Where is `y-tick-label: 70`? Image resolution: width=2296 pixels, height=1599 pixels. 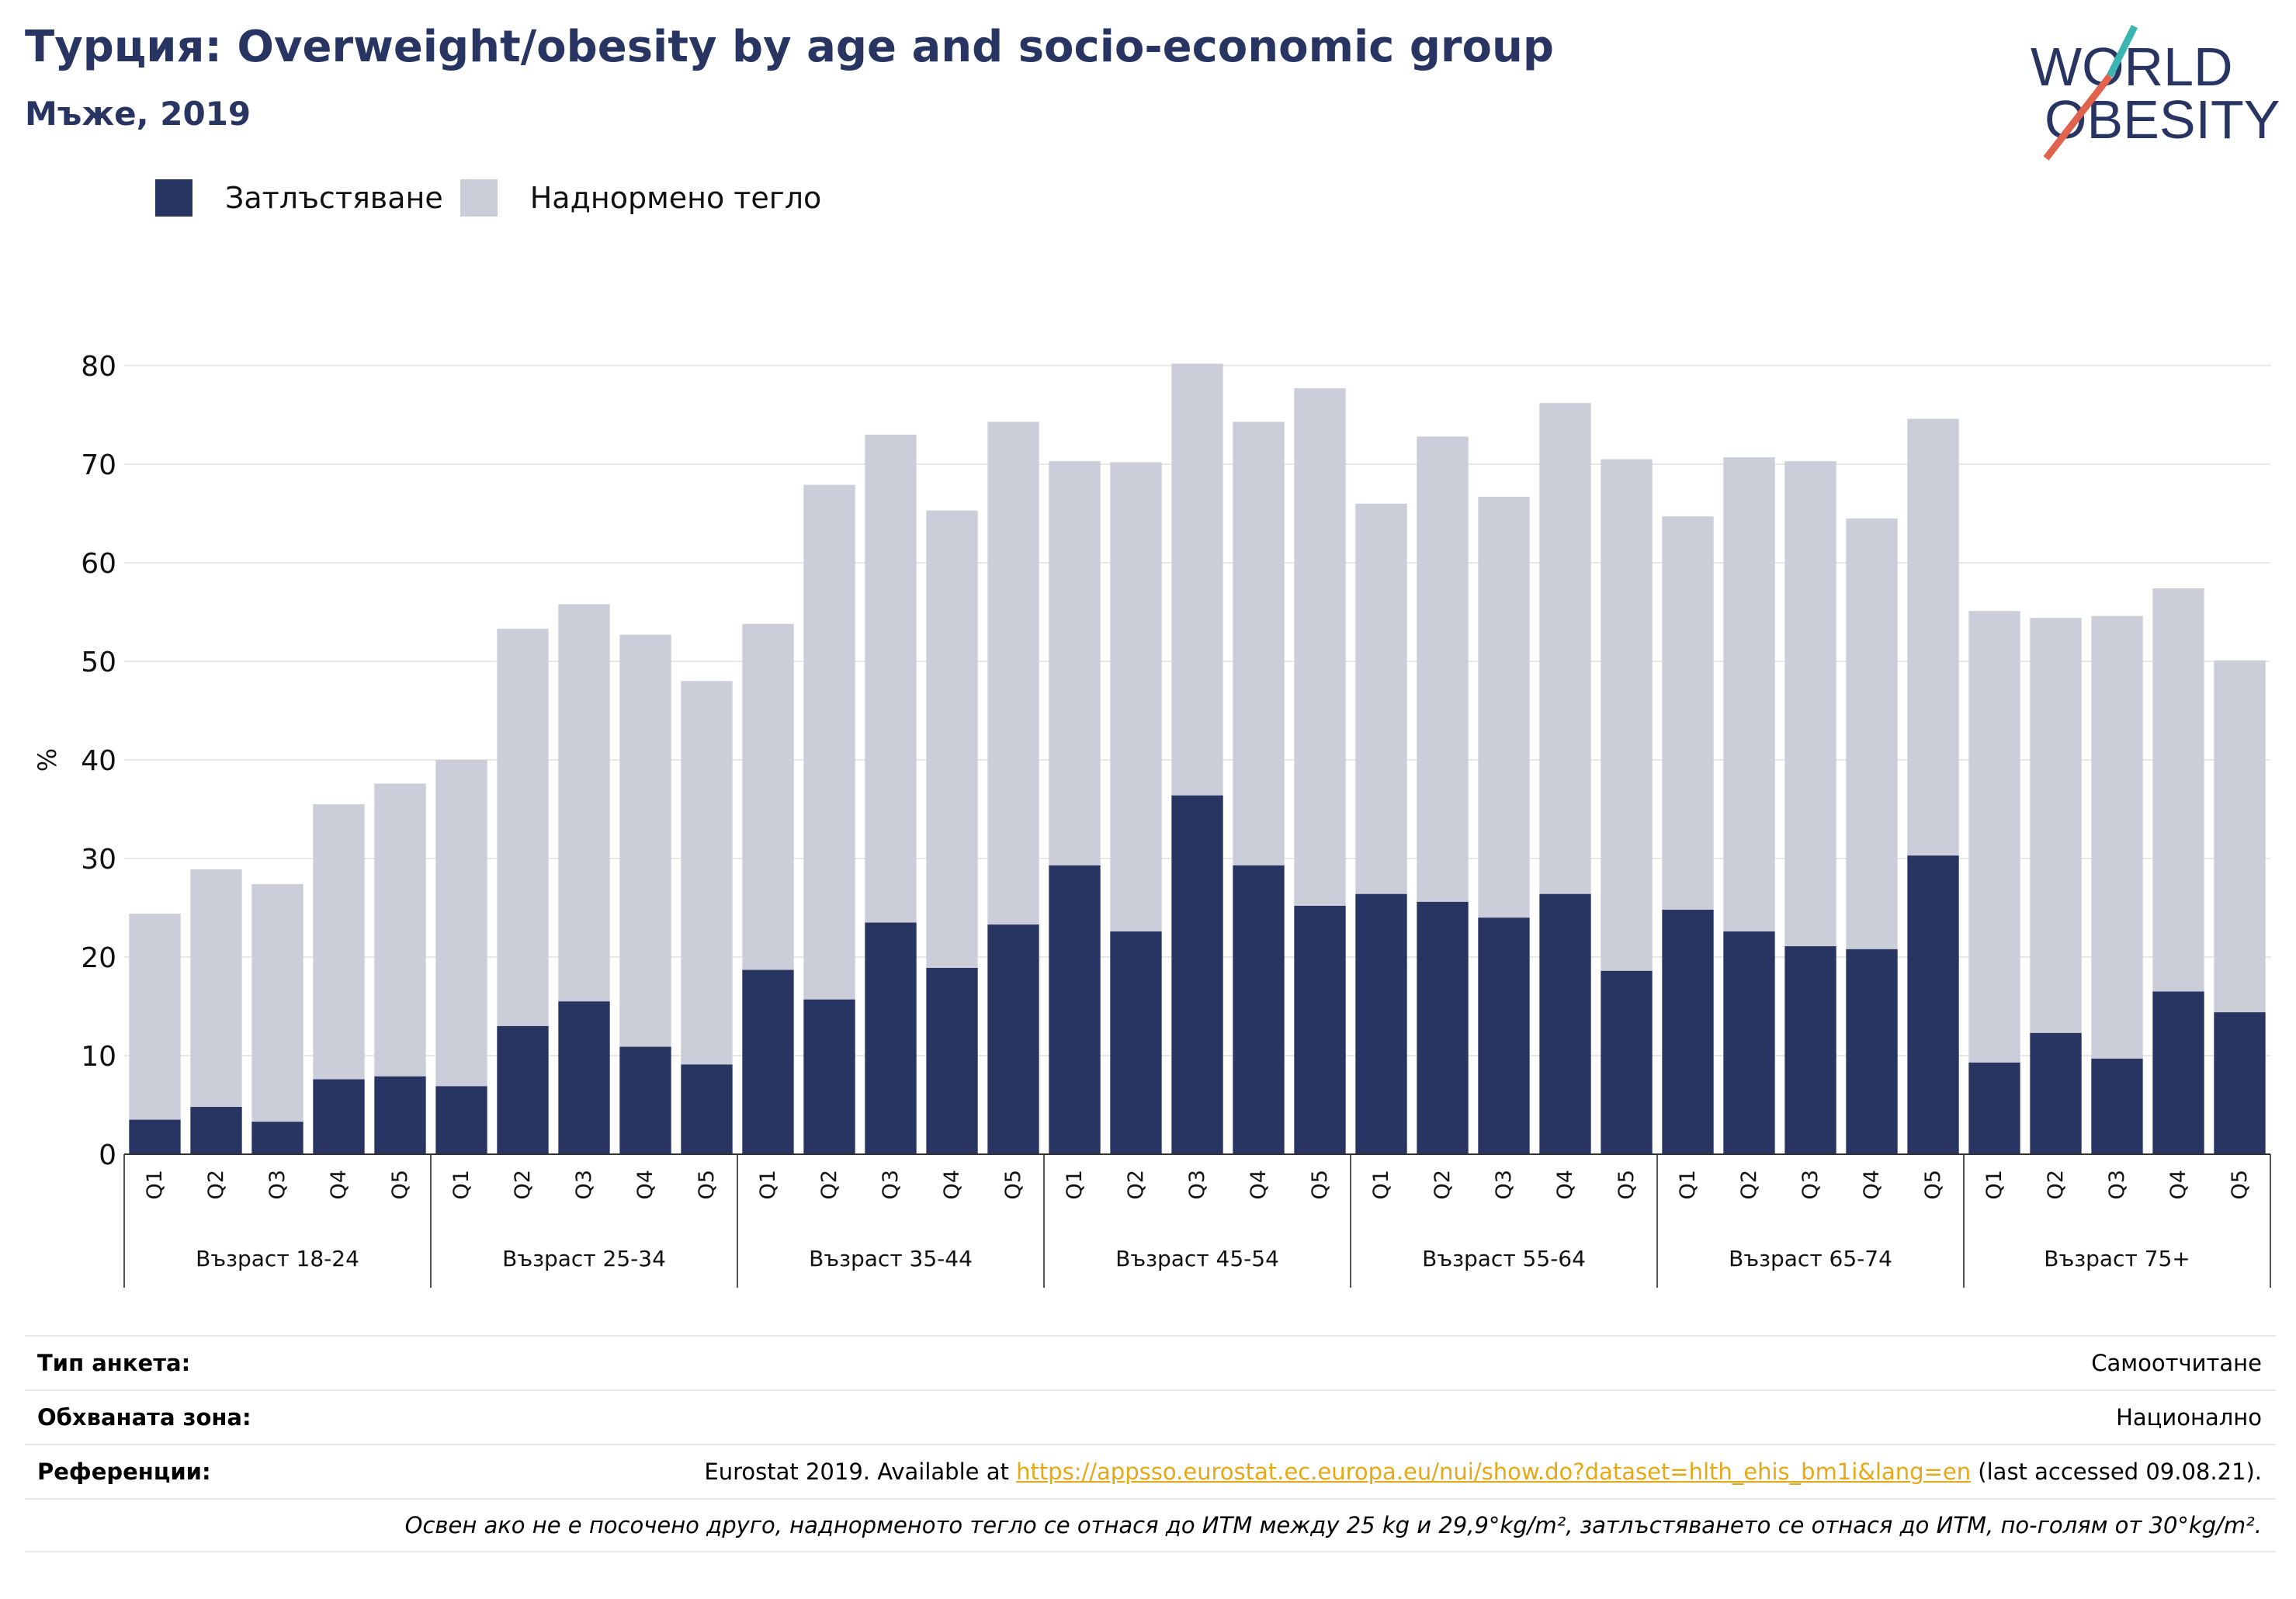
y-tick-label: 70 is located at coordinates (98, 465).